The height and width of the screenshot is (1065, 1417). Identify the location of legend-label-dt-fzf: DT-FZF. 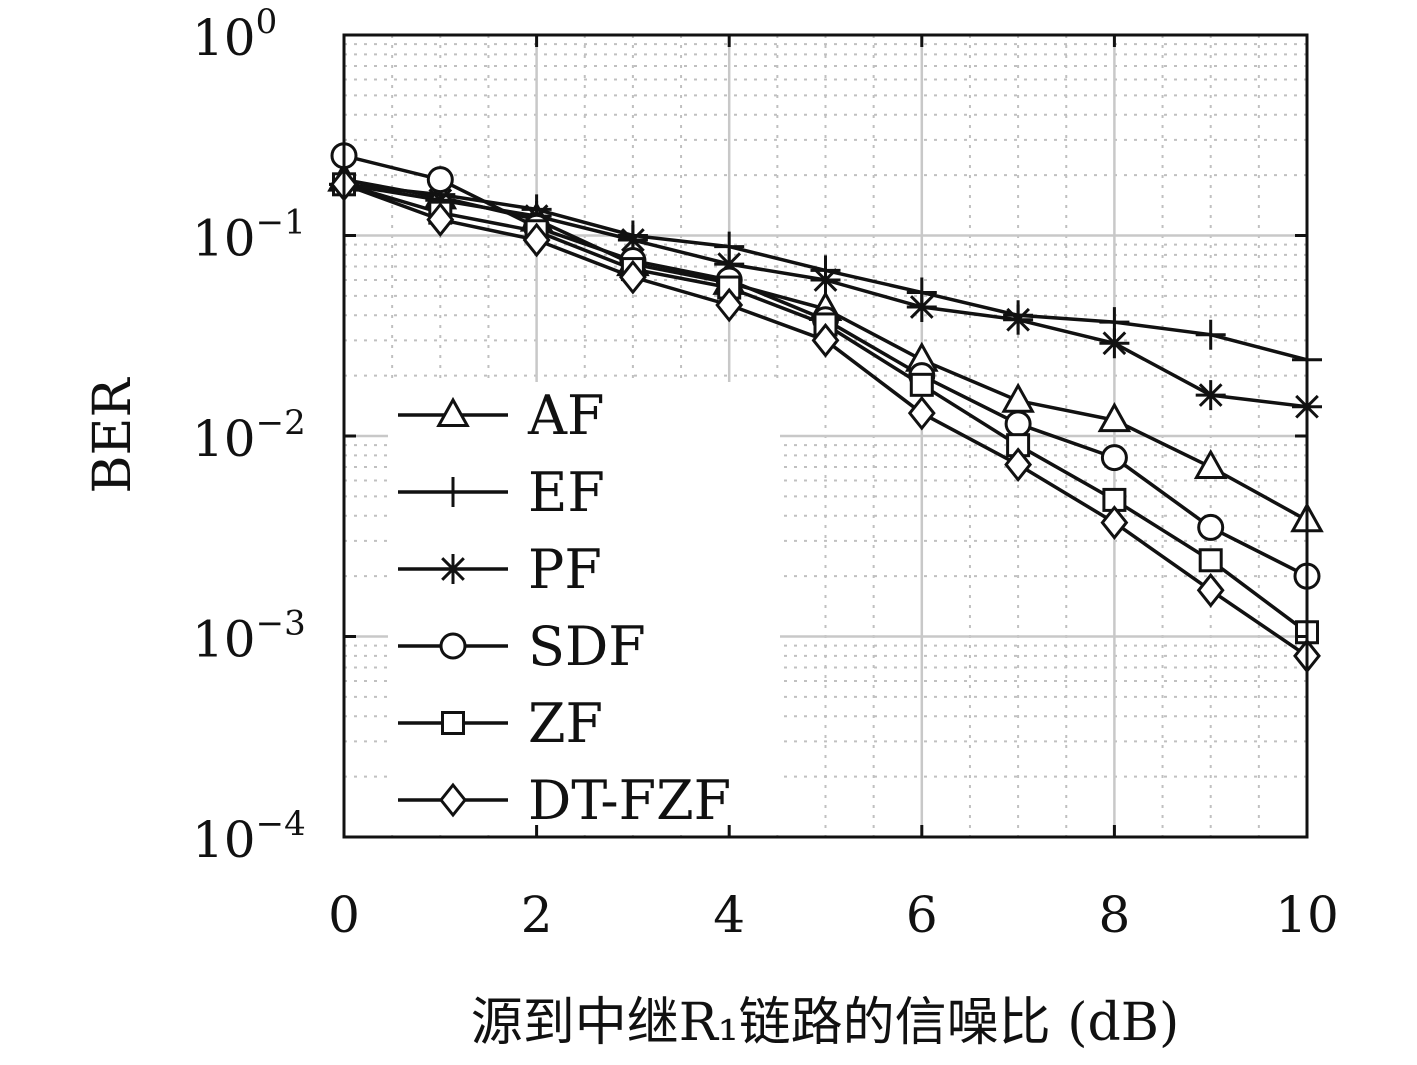
(629, 800).